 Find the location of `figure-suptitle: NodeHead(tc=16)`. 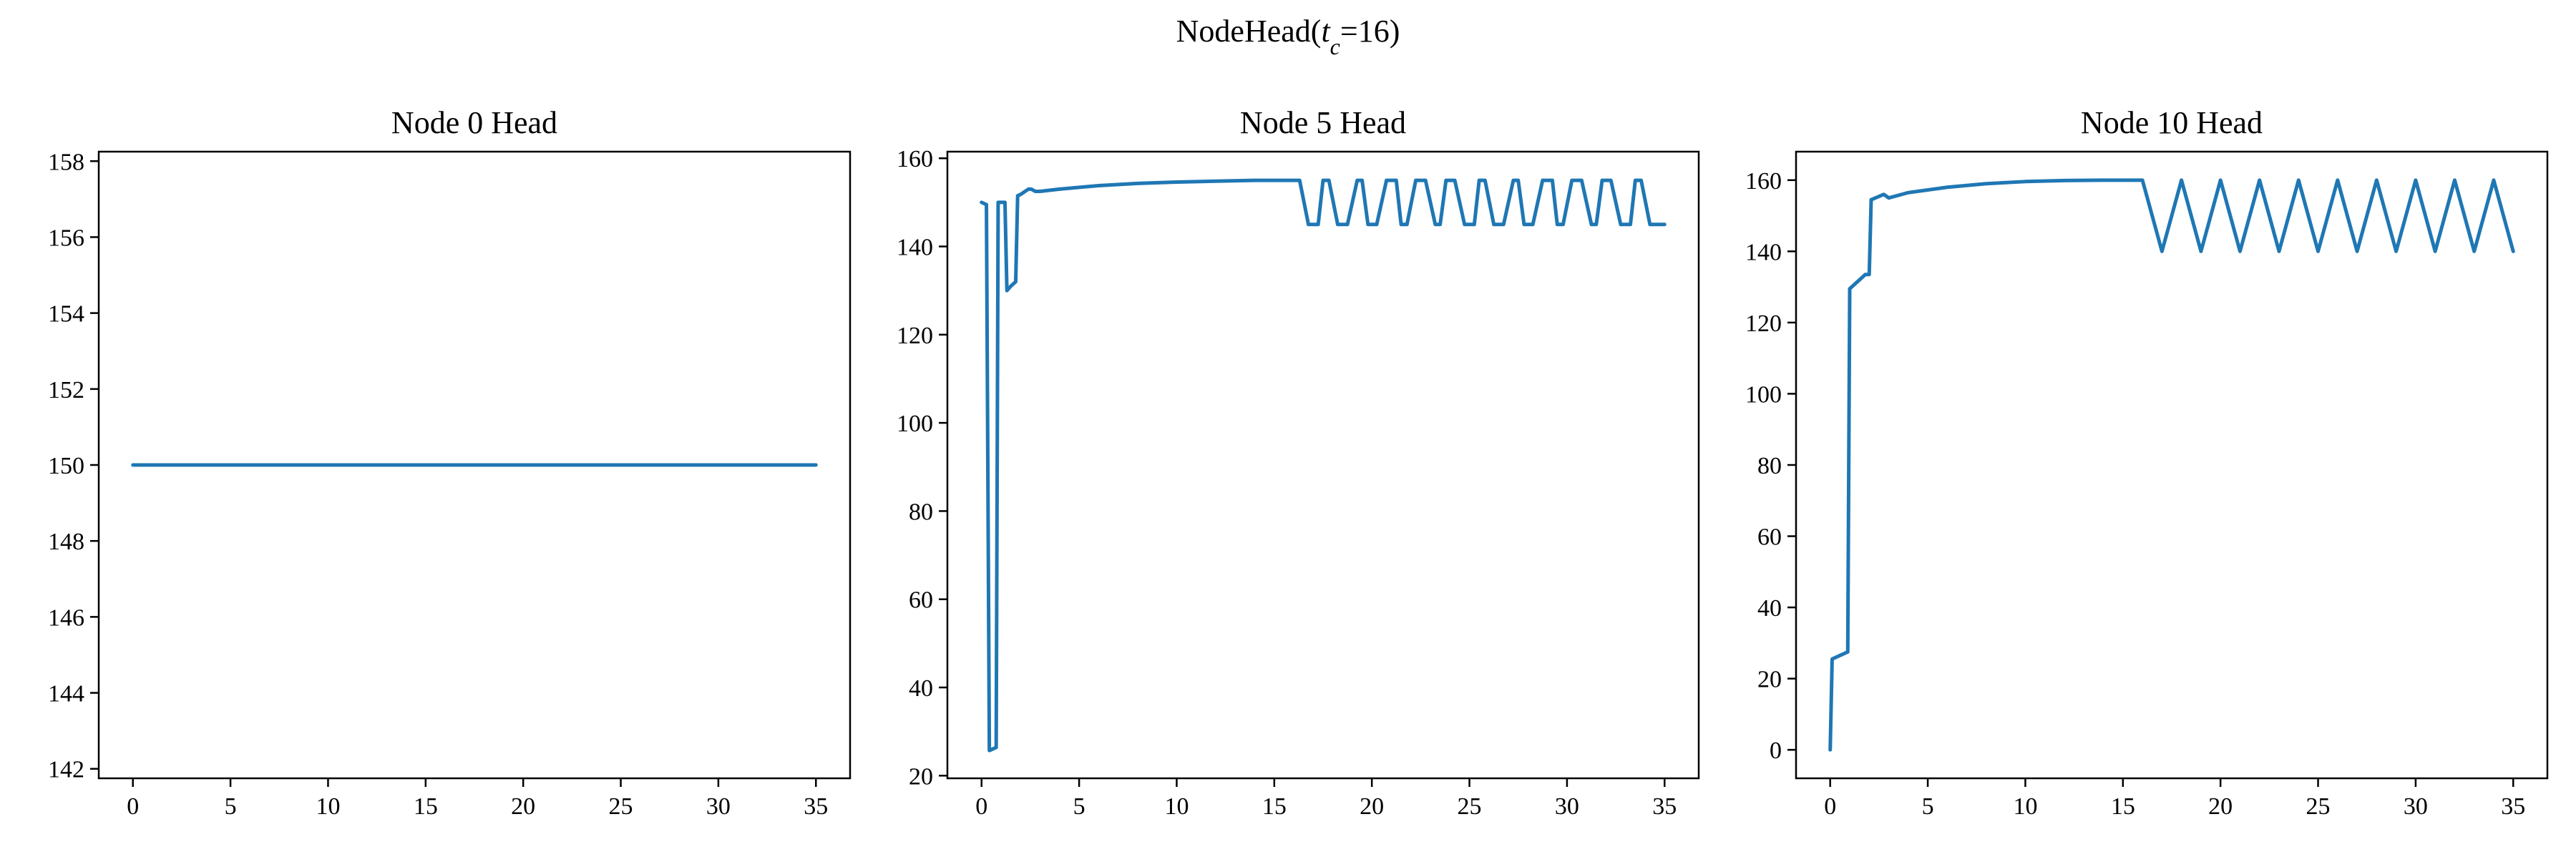

figure-suptitle: NodeHead(tc=16) is located at coordinates (1288, 37).